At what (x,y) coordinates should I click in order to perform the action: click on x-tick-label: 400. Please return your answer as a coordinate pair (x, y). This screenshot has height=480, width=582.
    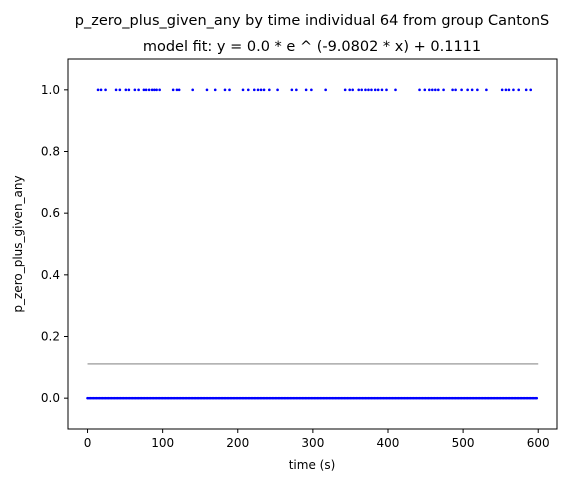
    Looking at the image, I should click on (388, 443).